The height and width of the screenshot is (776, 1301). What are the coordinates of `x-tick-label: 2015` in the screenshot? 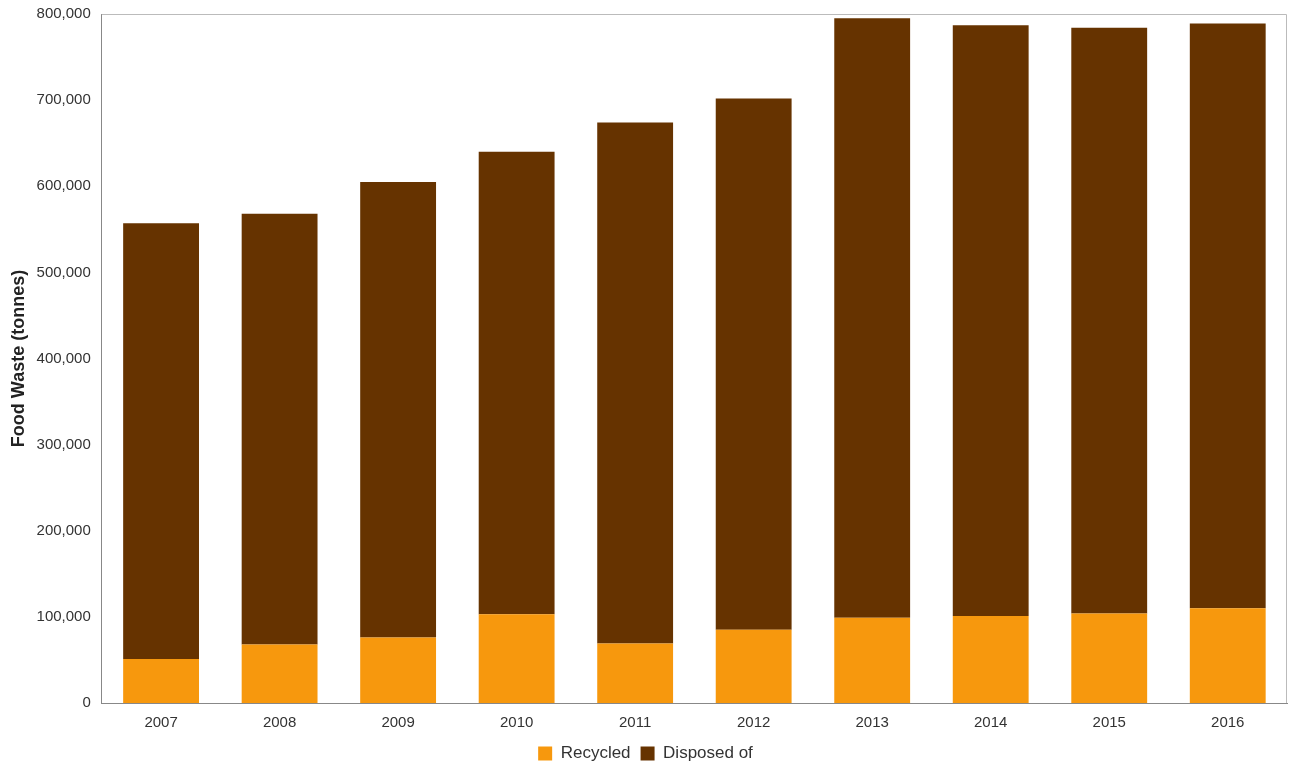 It's located at (1109, 722).